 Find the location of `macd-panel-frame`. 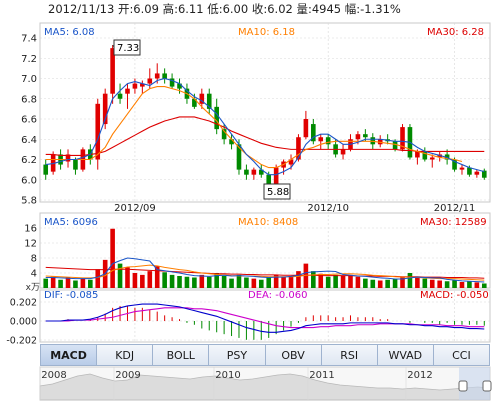

macd-panel-frame is located at coordinates (265, 316).